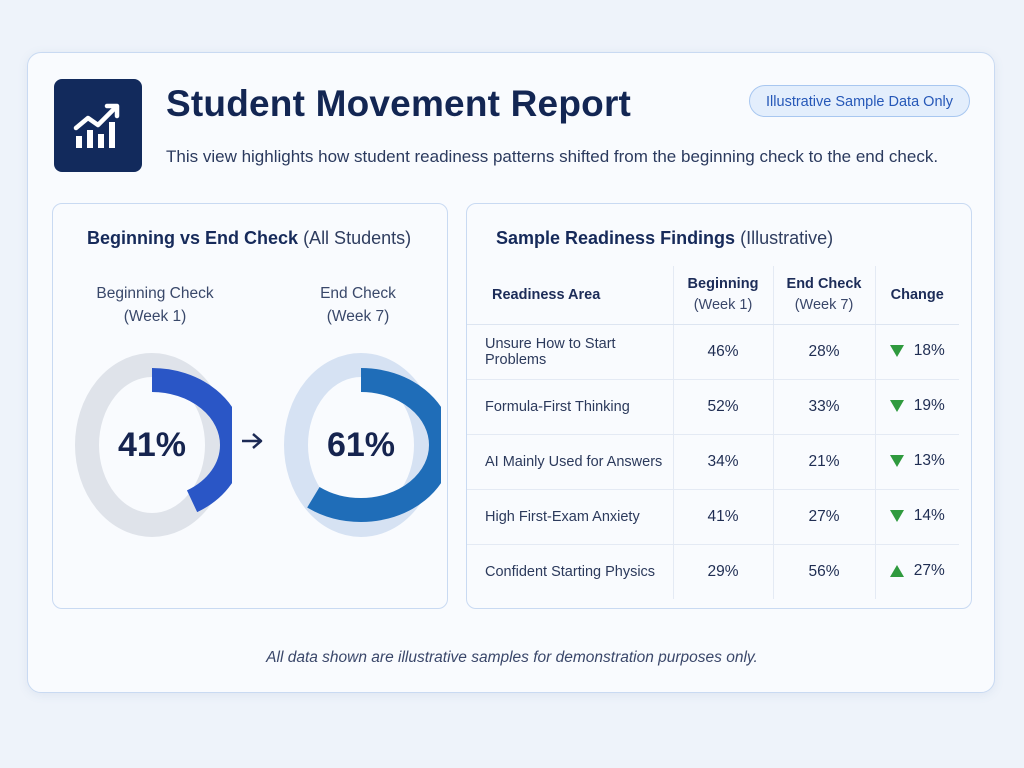 This screenshot has height=768, width=1024. I want to click on row-beginning: 29%, so click(722, 571).